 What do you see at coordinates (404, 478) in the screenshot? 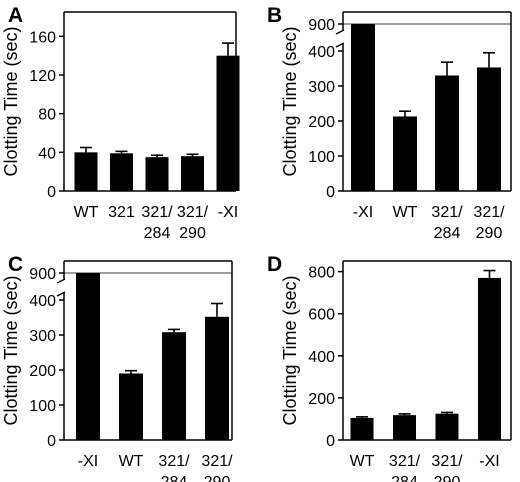
I see `panel-d-xtick-label-1: 284` at bounding box center [404, 478].